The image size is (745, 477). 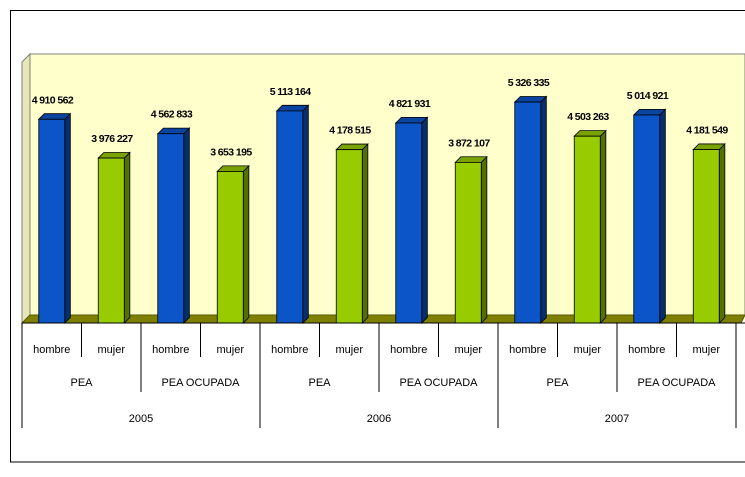 What do you see at coordinates (230, 247) in the screenshot?
I see `bar-2005-pea-ocupada-mujer-front` at bounding box center [230, 247].